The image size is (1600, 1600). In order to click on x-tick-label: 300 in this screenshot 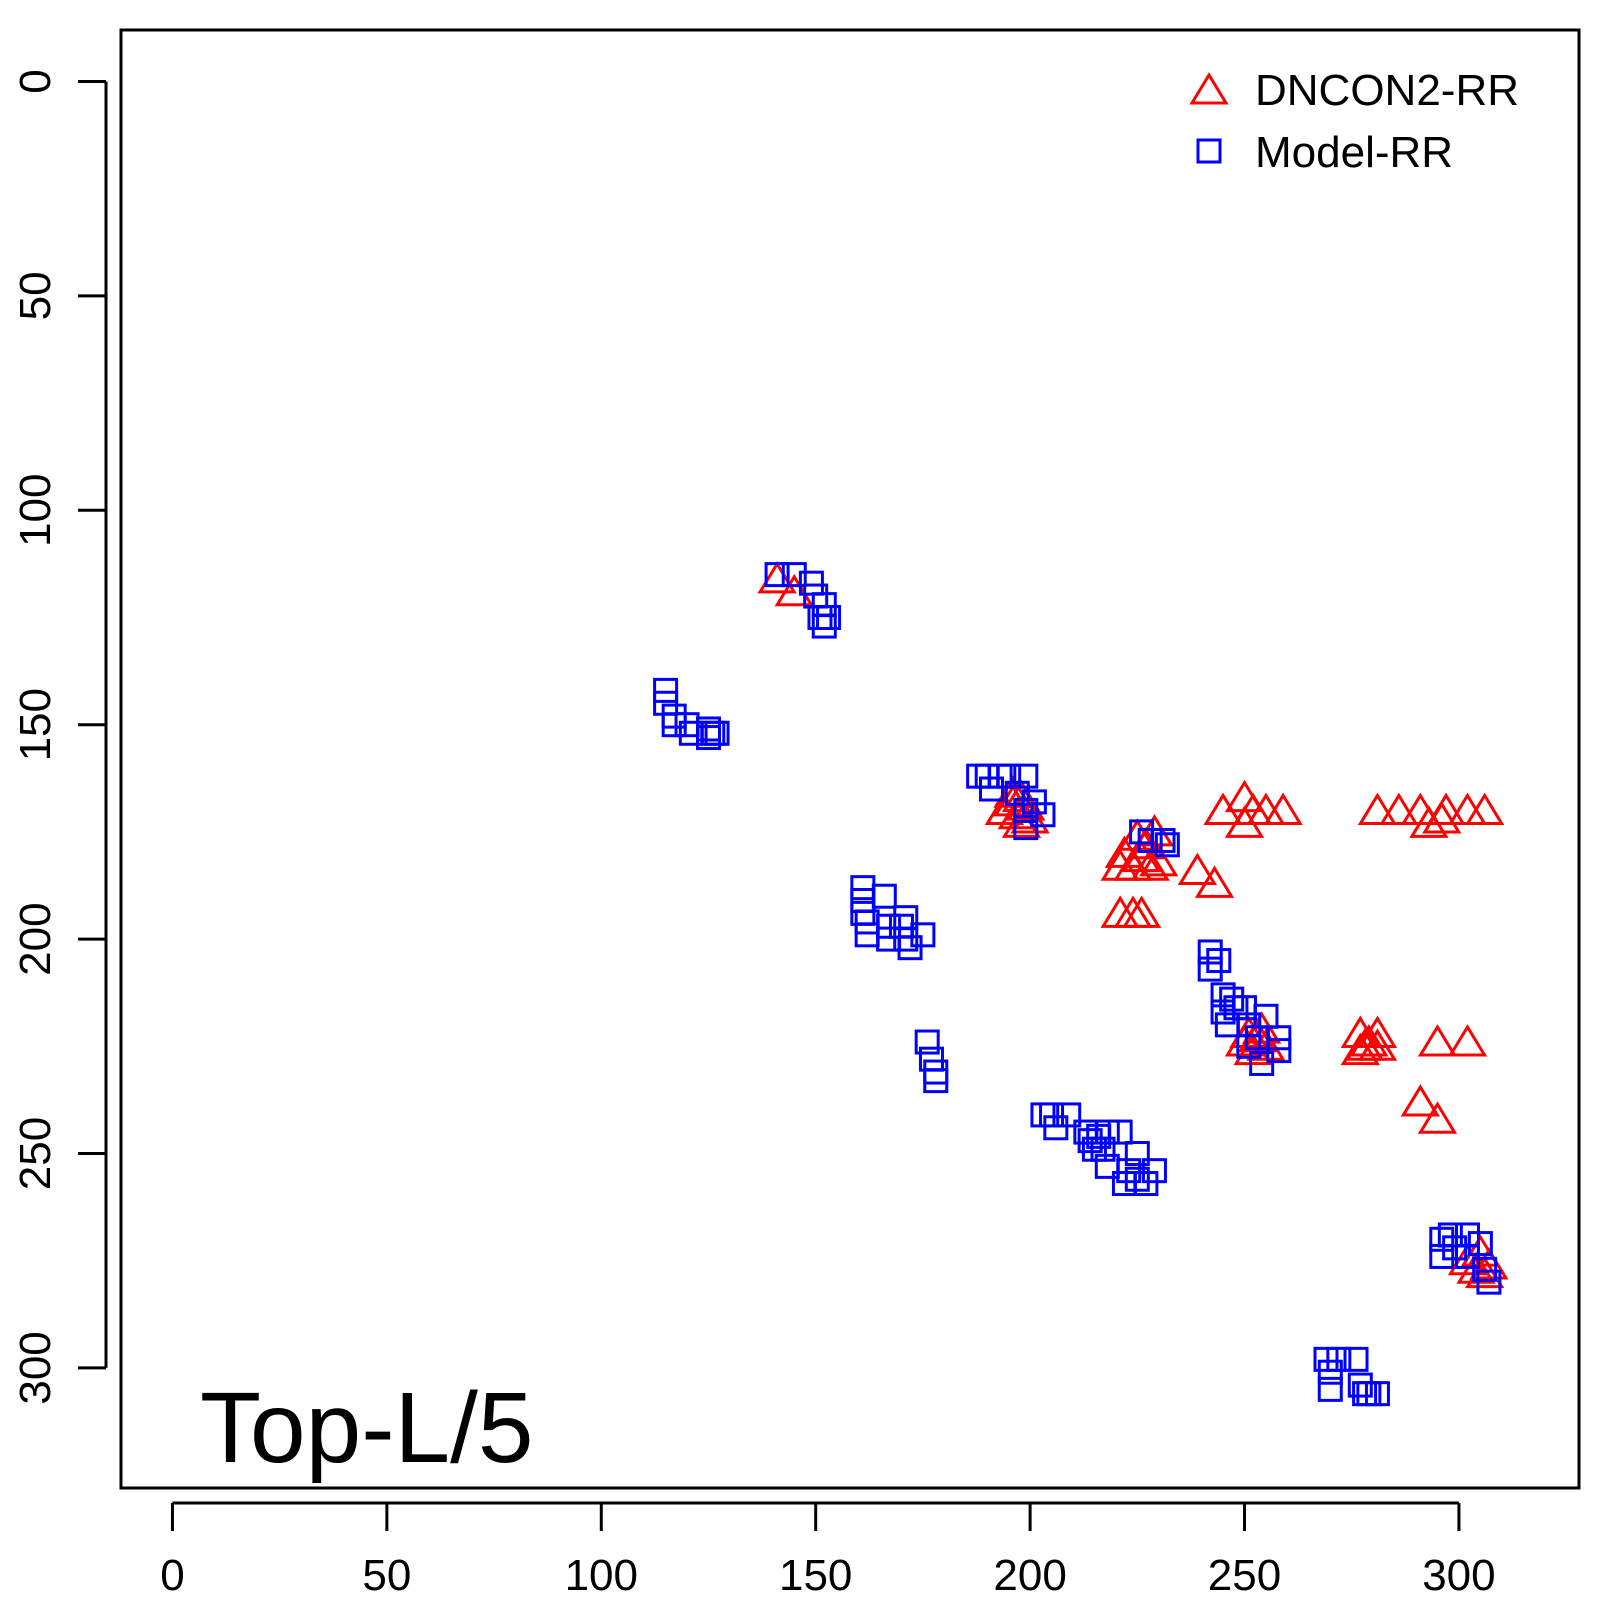, I will do `click(1458, 1575)`.